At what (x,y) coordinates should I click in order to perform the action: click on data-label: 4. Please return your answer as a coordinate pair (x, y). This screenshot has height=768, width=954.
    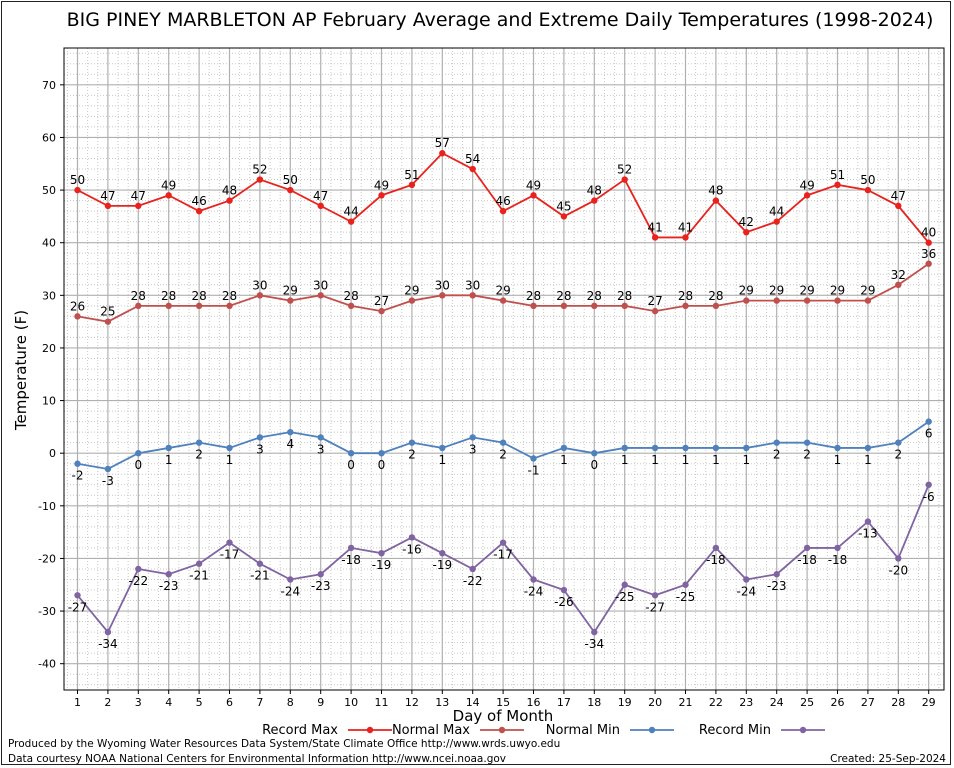
    Looking at the image, I should click on (290, 444).